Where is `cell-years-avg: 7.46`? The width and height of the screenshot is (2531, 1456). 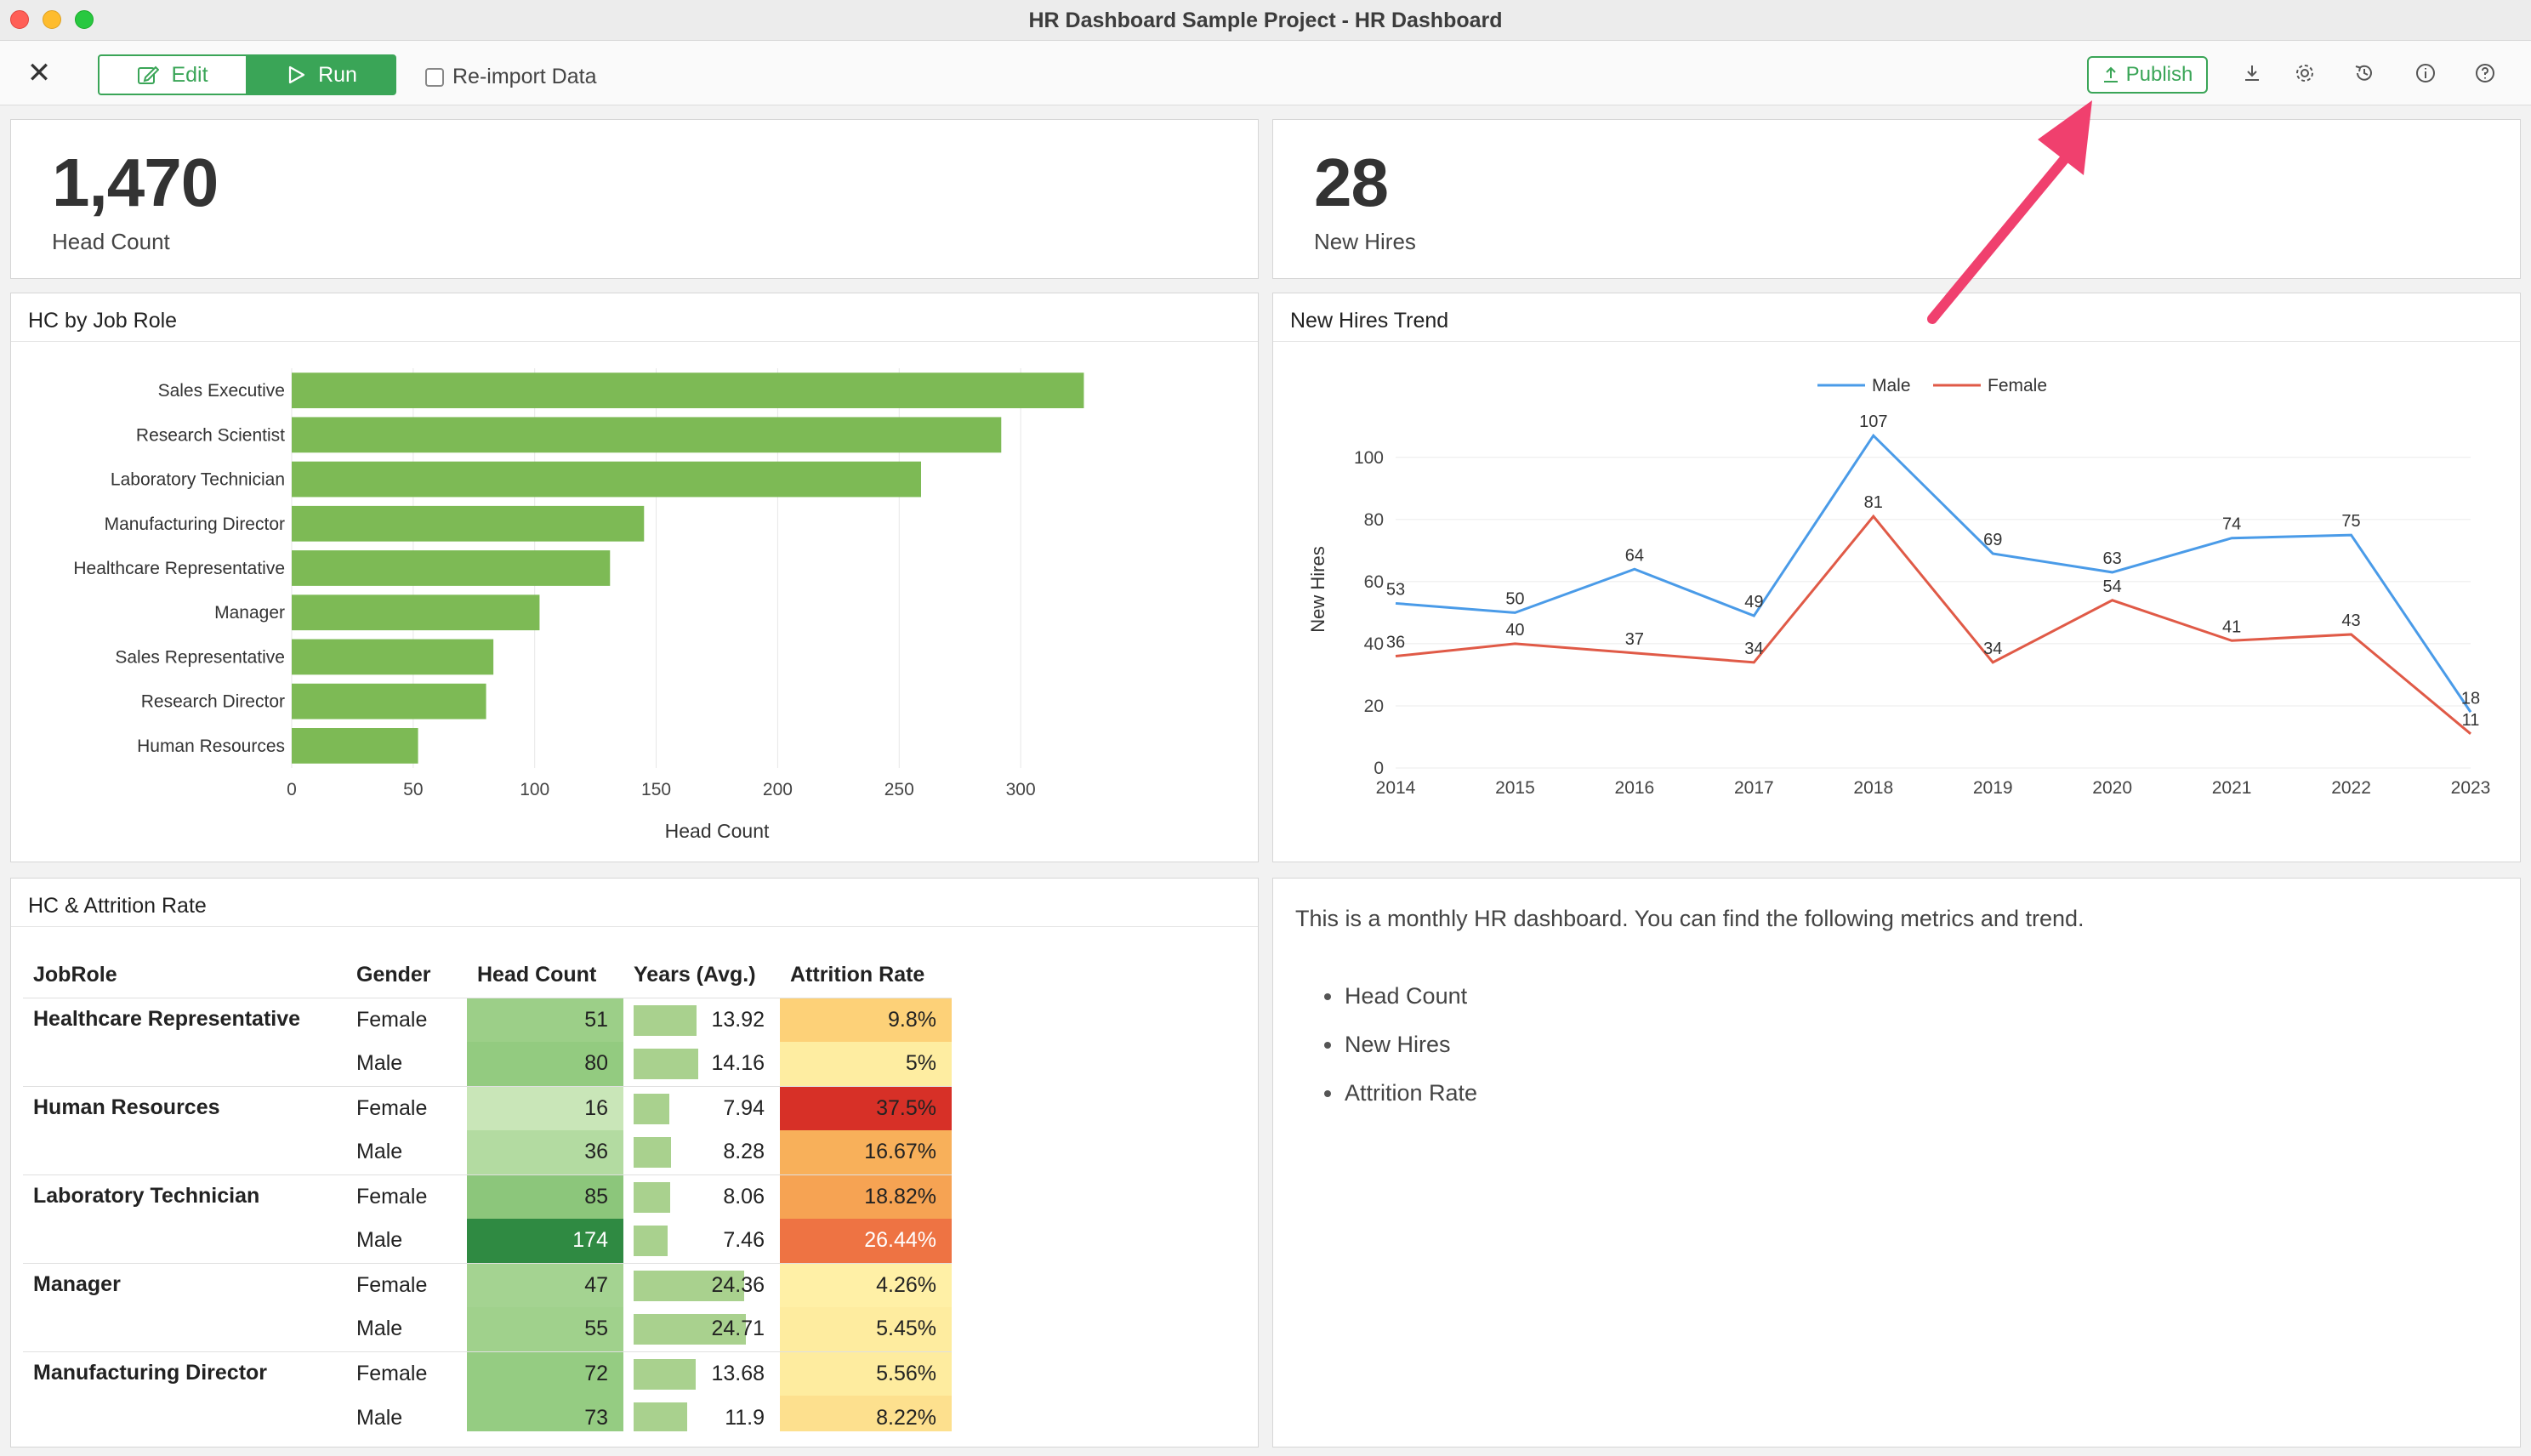 cell-years-avg: 7.46 is located at coordinates (701, 1241).